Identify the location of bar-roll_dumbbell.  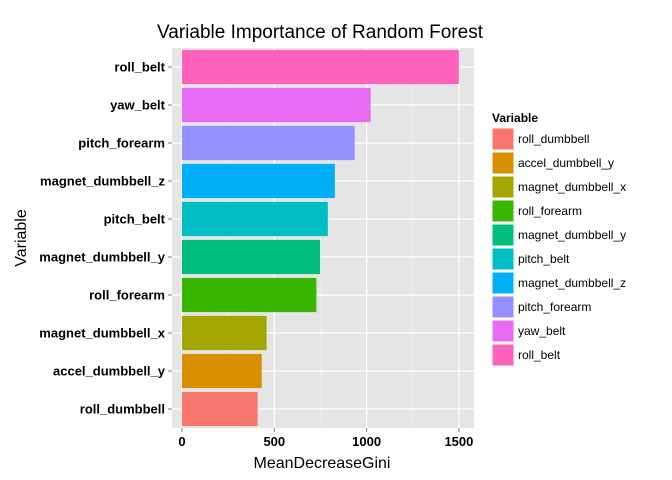
(220, 409).